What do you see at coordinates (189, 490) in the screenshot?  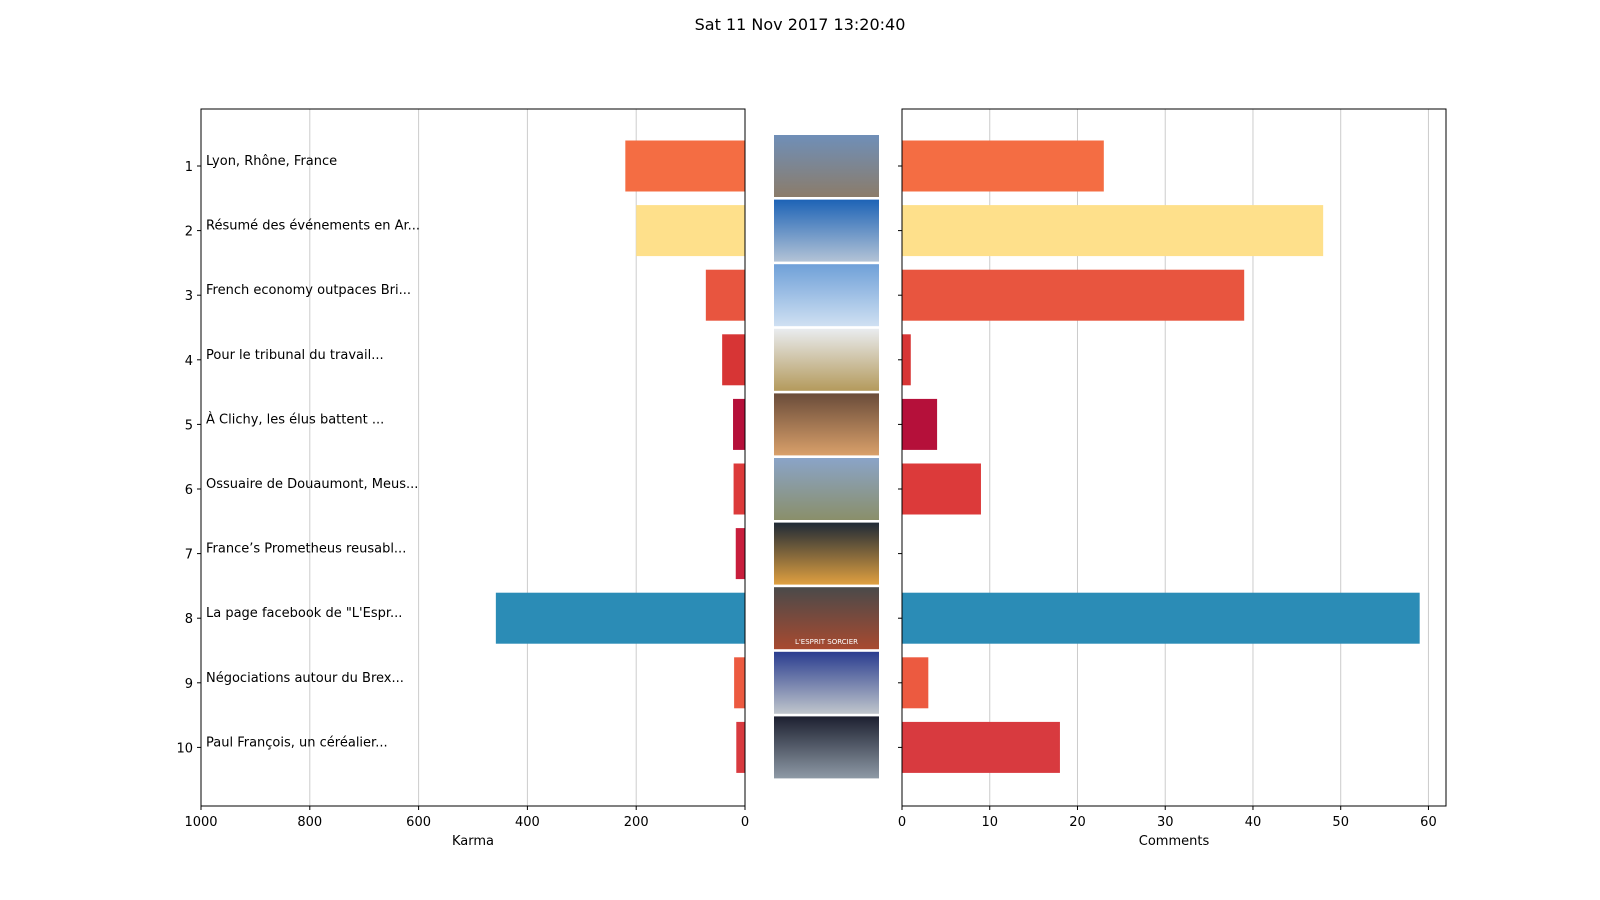 I see `rank-label: 6` at bounding box center [189, 490].